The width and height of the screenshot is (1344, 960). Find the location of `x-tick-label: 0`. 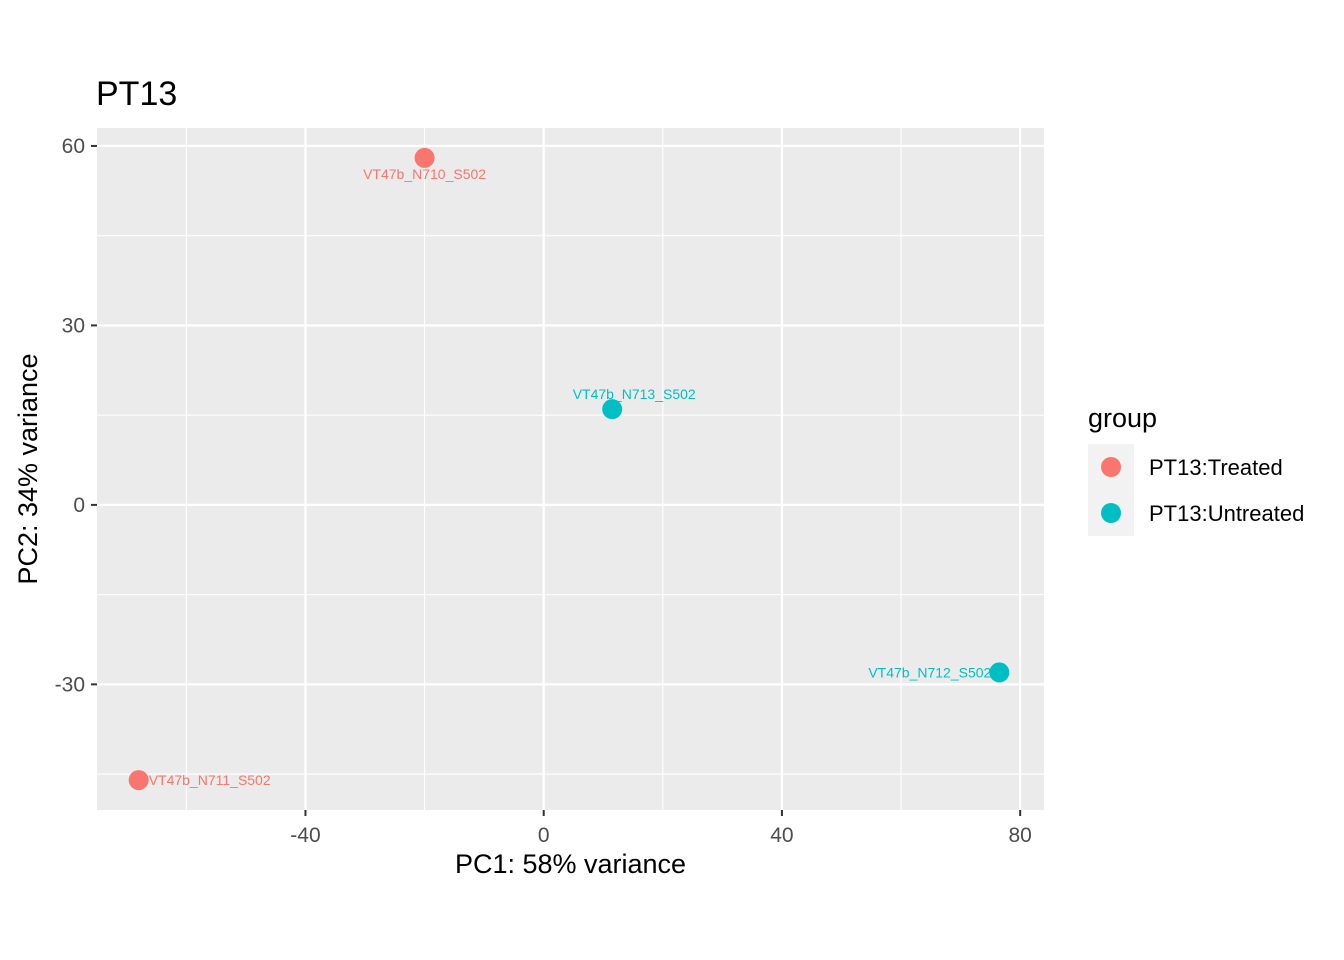

x-tick-label: 0 is located at coordinates (544, 835).